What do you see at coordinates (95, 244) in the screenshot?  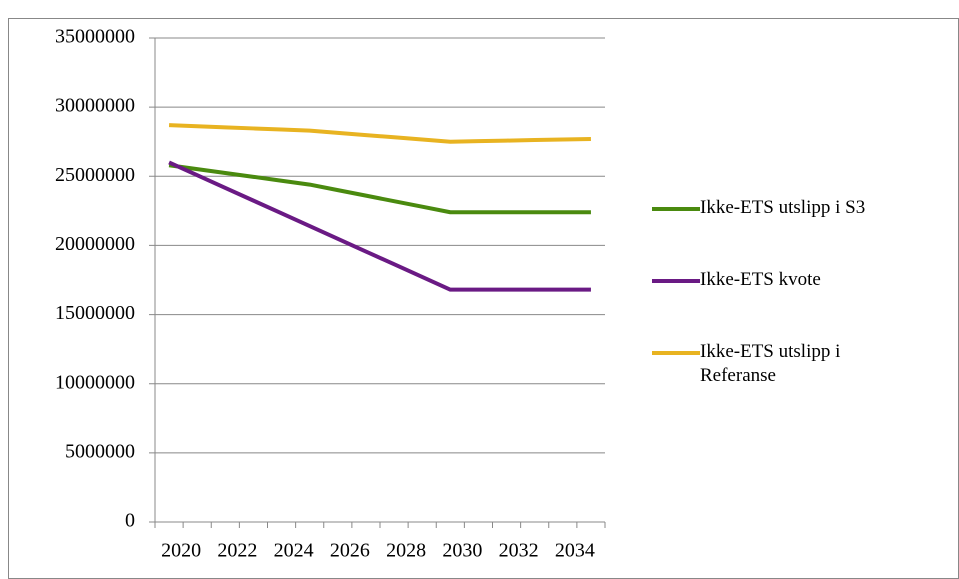 I see `y-tick-label: 20000000` at bounding box center [95, 244].